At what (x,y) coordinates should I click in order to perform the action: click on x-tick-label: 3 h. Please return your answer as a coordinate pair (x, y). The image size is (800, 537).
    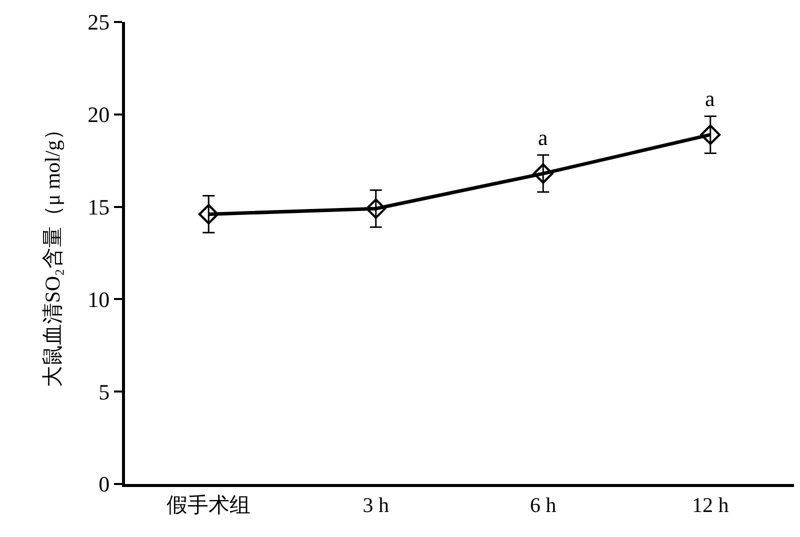
    Looking at the image, I should click on (376, 505).